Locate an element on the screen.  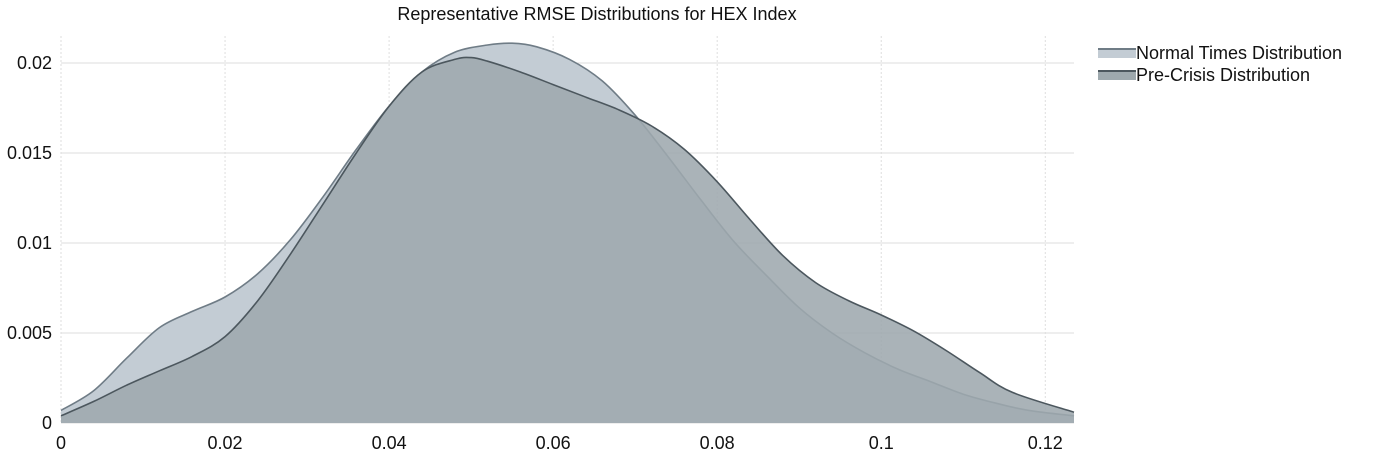
legend-label-normal-times: Normal Times Distribution is located at coordinates (1239, 52).